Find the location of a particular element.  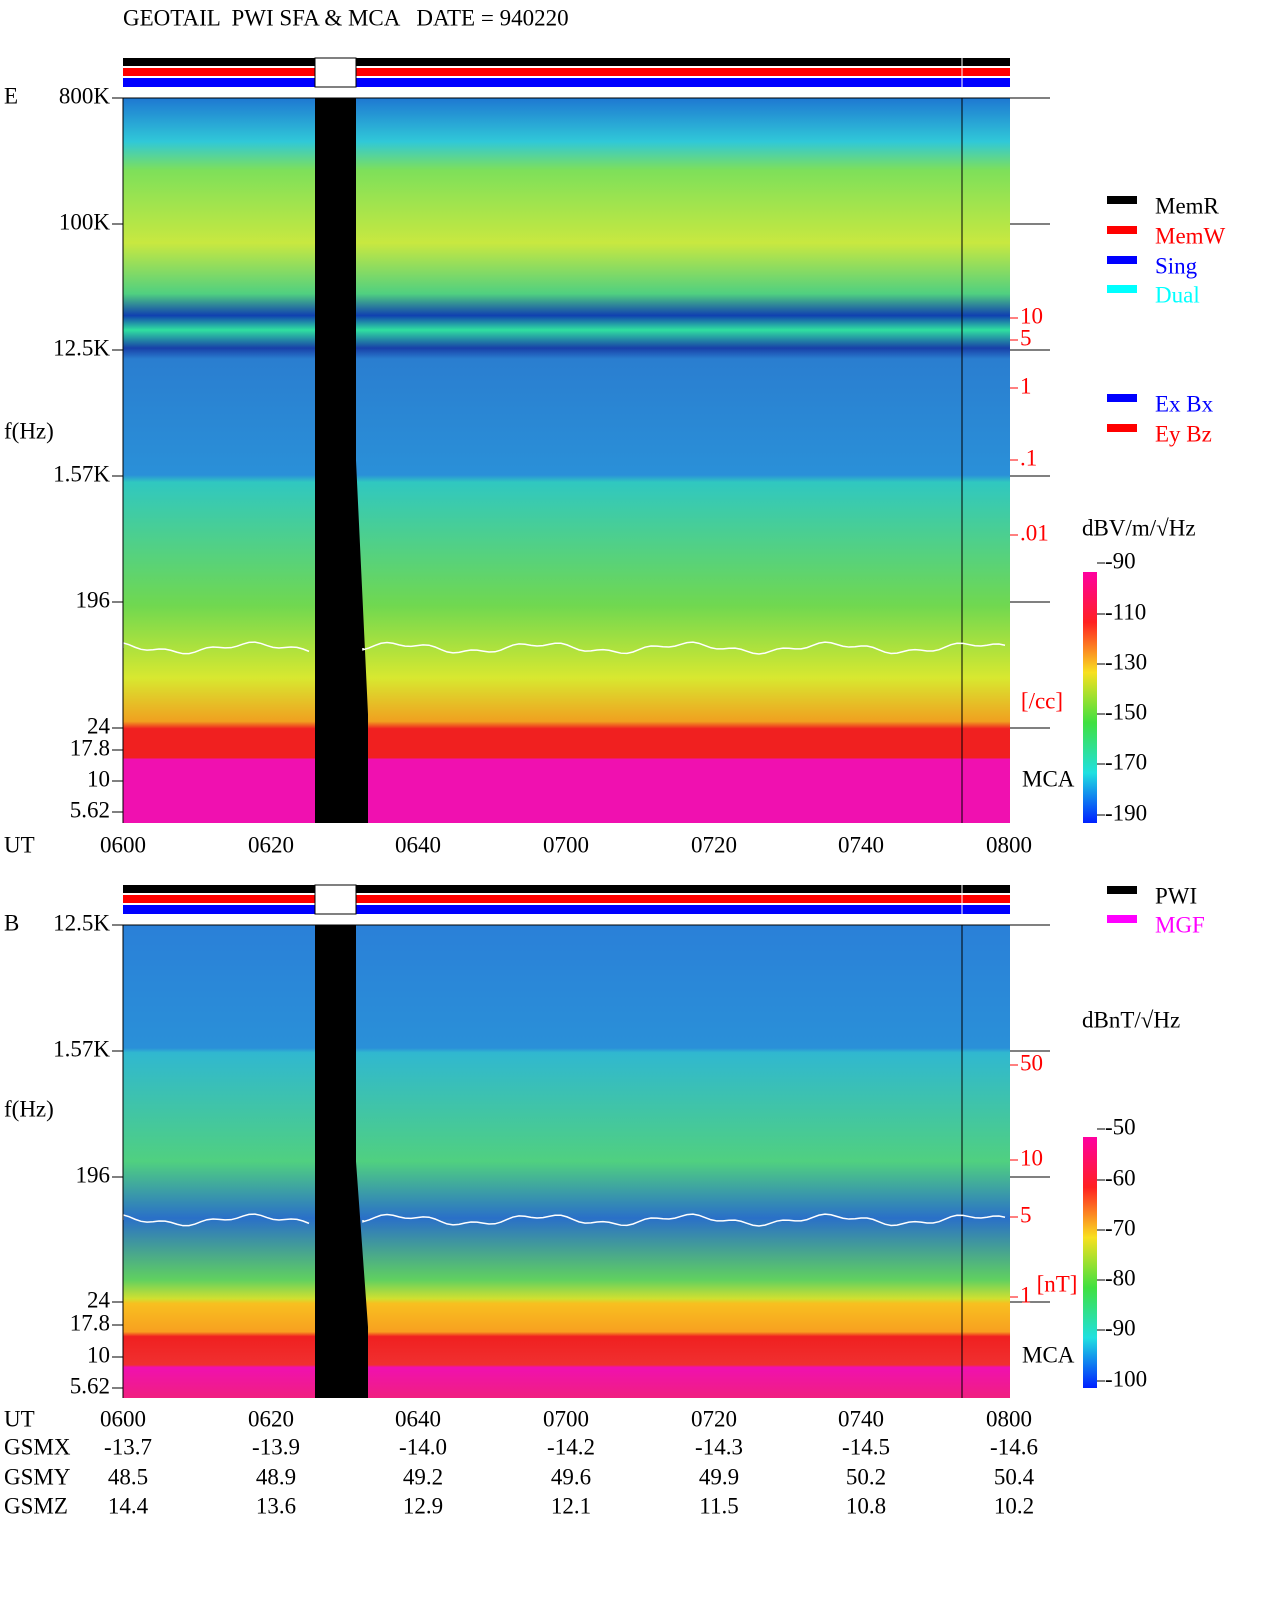

orbit-value: 50.2 is located at coordinates (866, 1476).